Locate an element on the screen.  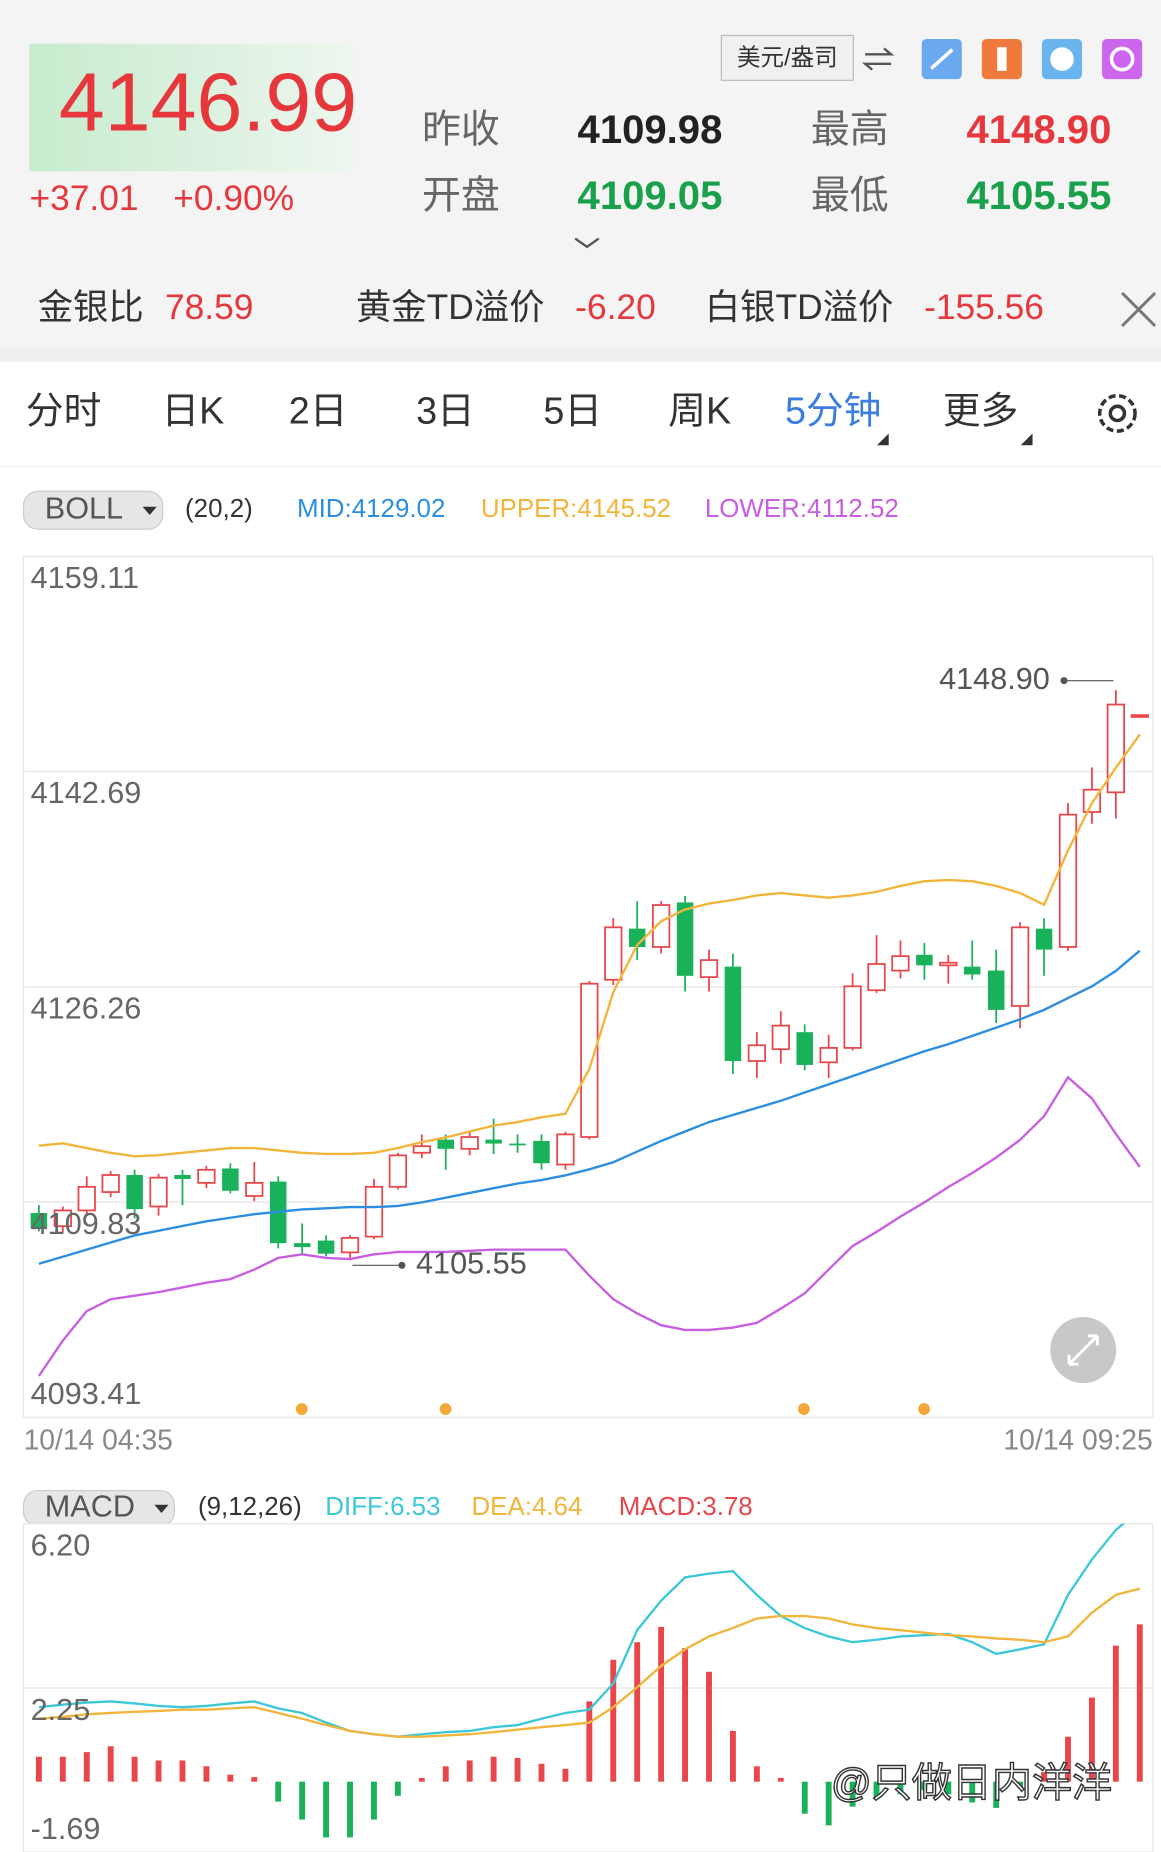
stat-value: 4105.55 is located at coordinates (1039, 196).